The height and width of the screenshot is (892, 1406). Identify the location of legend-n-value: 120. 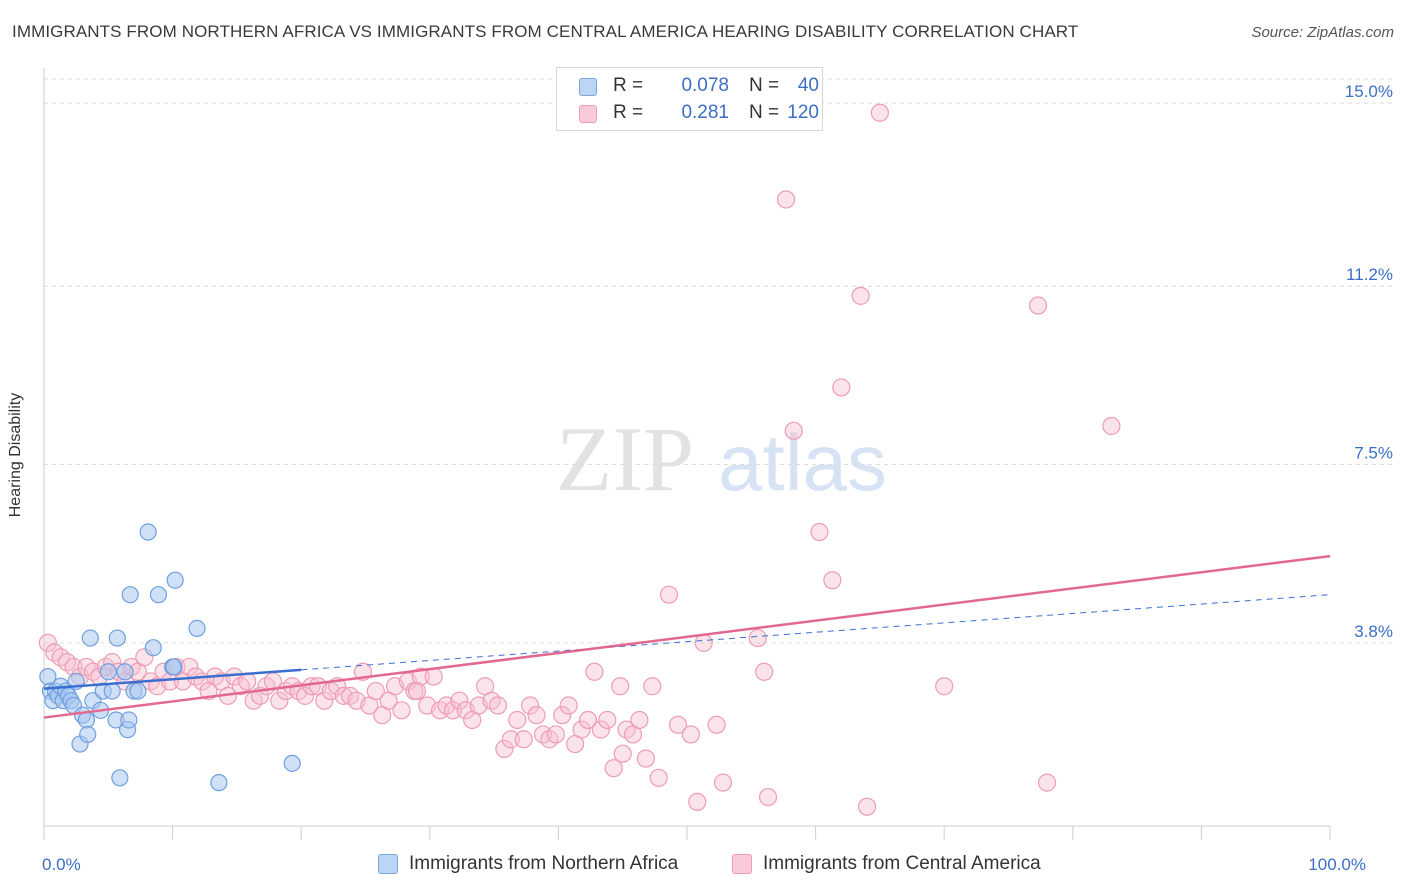
(803, 112).